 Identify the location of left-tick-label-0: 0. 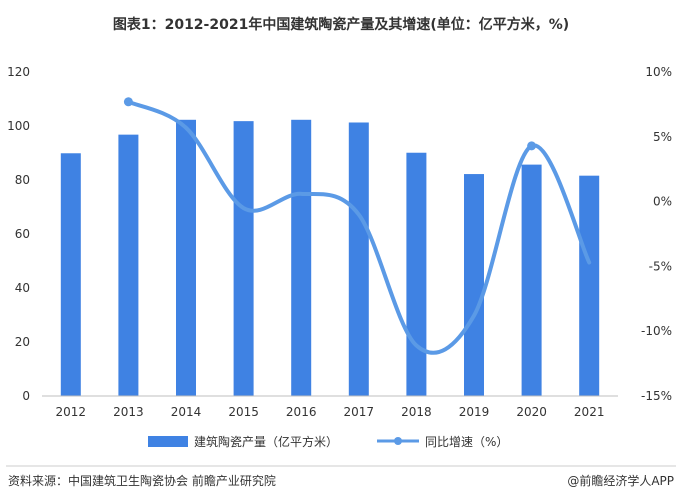
(26, 396).